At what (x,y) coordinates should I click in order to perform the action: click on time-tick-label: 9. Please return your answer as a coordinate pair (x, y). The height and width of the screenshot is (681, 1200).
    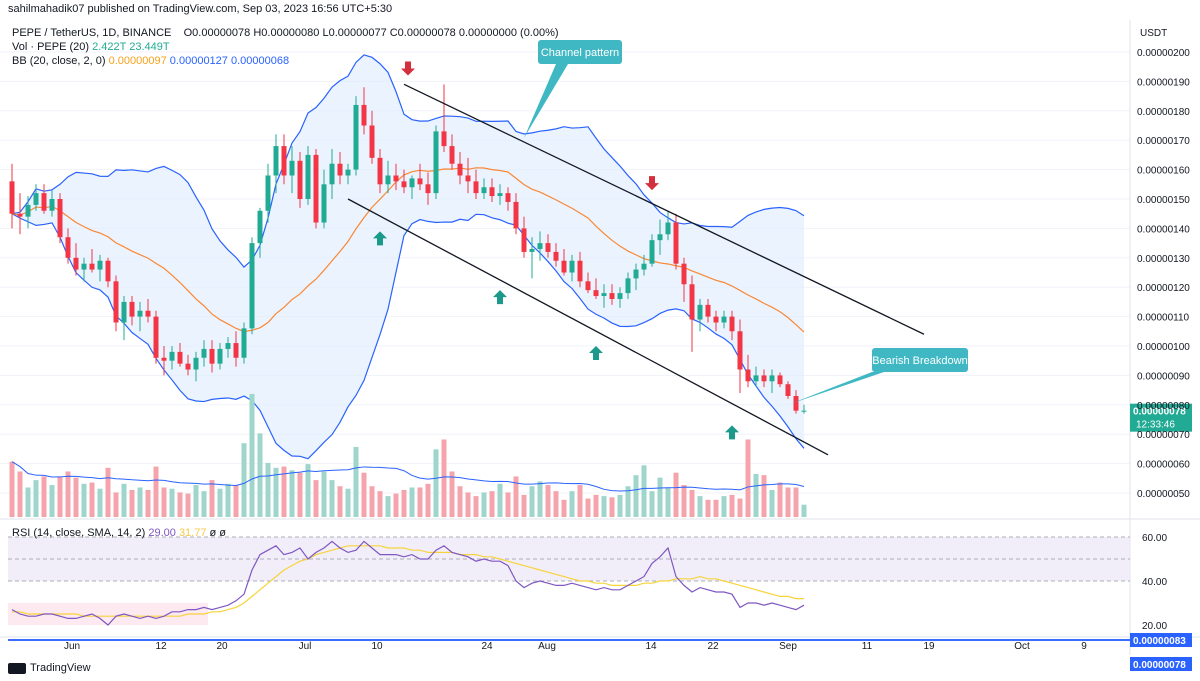
    Looking at the image, I should click on (1084, 646).